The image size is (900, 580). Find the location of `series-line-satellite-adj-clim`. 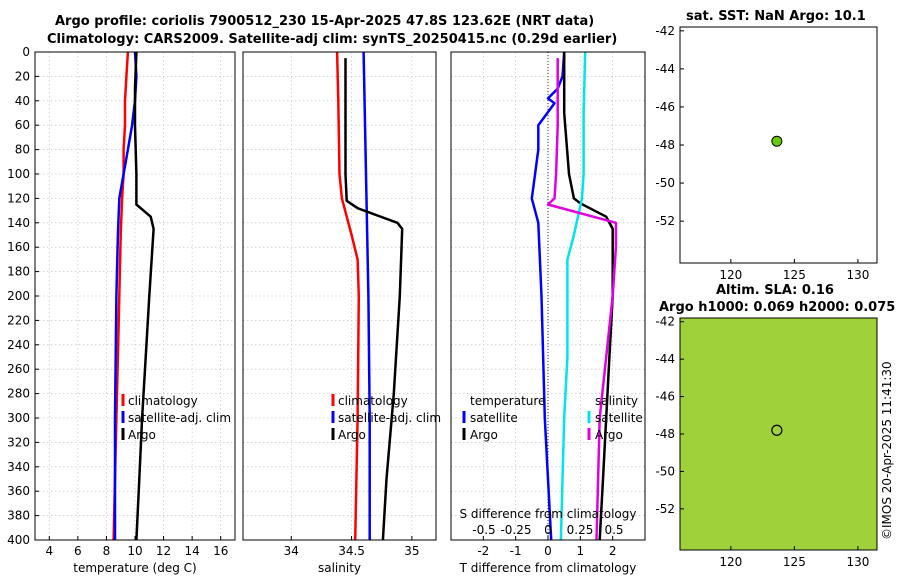

series-line-satellite-adj-clim is located at coordinates (366, 295).